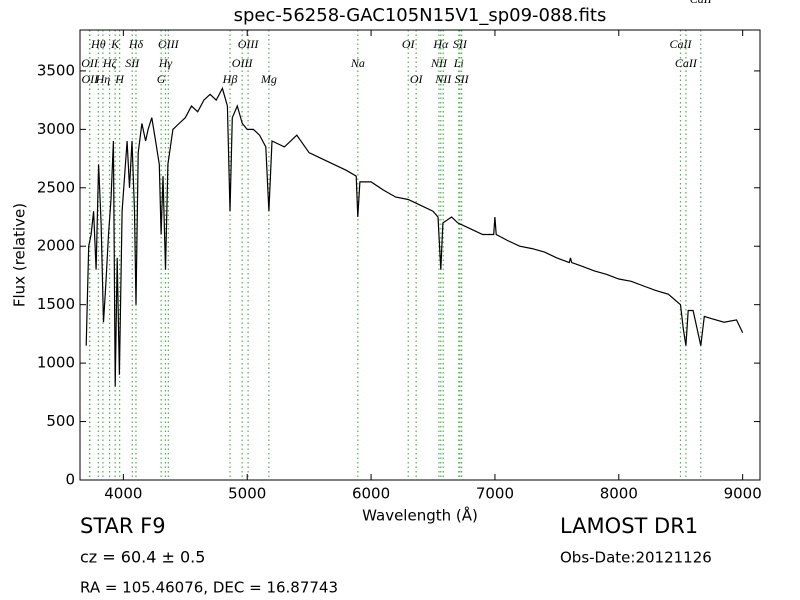 This screenshot has width=800, height=600. Describe the element at coordinates (371, 494) in the screenshot. I see `x-tick-label: 6000` at that location.